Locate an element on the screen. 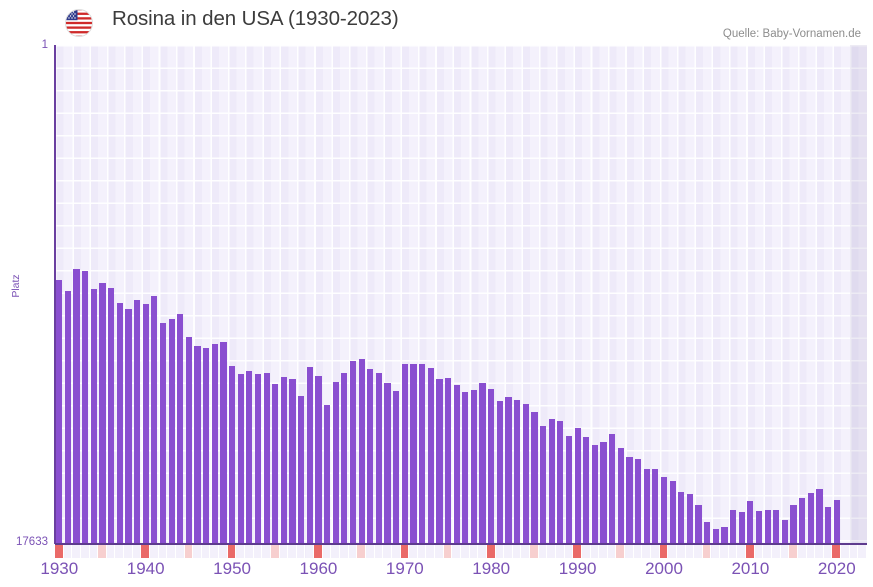 This screenshot has height=587, width=873. bar-1950 is located at coordinates (232, 454).